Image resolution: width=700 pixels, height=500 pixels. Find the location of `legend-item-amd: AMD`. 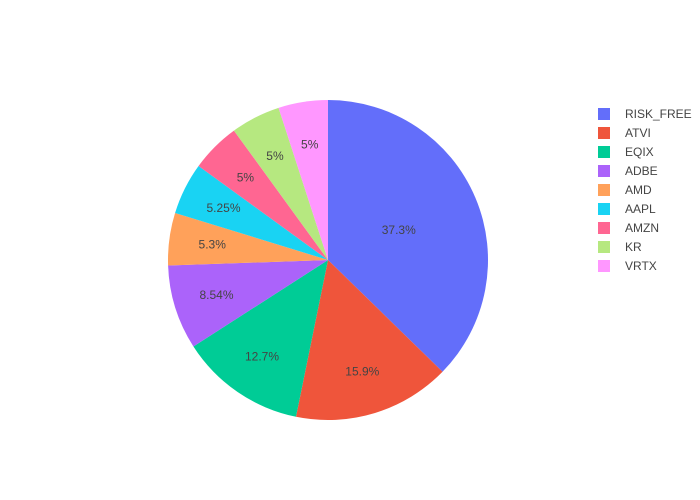

legend-item-amd: AMD is located at coordinates (625, 190).